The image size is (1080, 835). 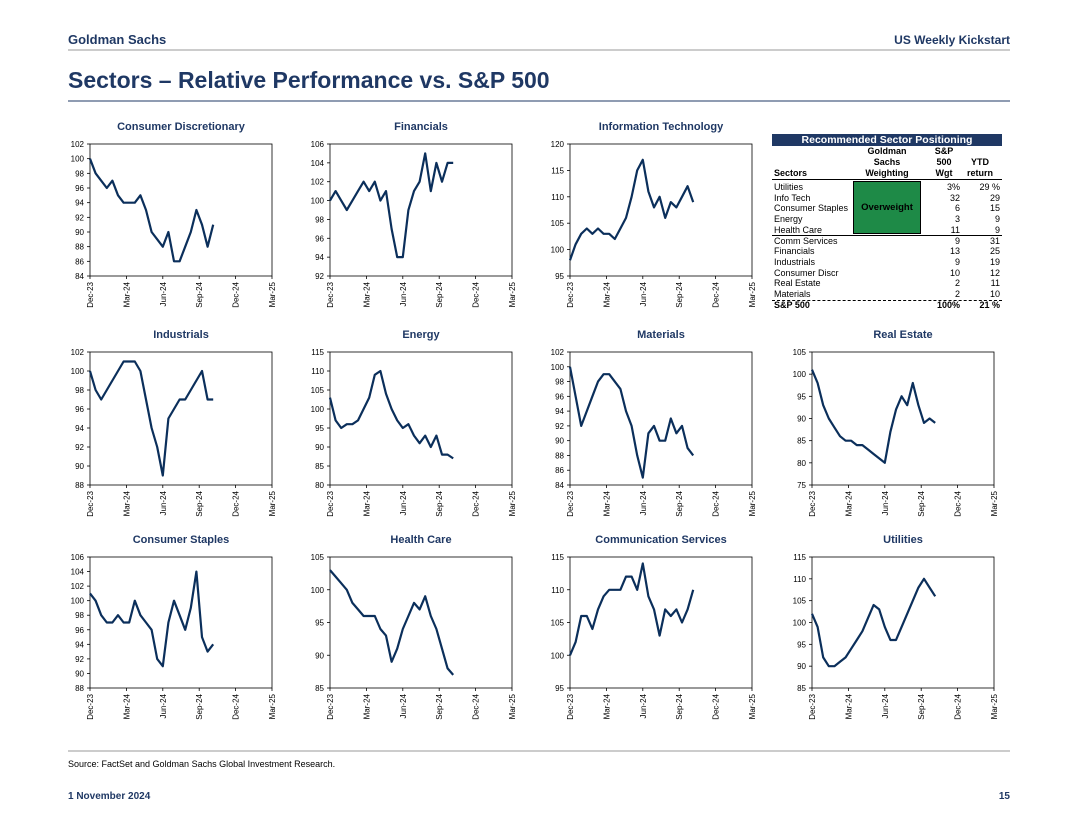 I want to click on ytd: 19, so click(x=994, y=261).